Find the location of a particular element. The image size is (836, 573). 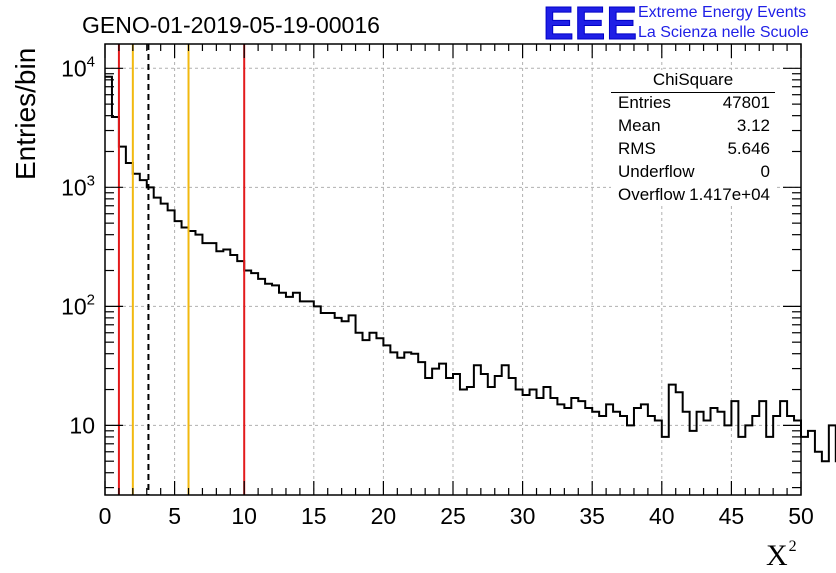

stats-row-underflow: Underflow 0 is located at coordinates (694, 173).